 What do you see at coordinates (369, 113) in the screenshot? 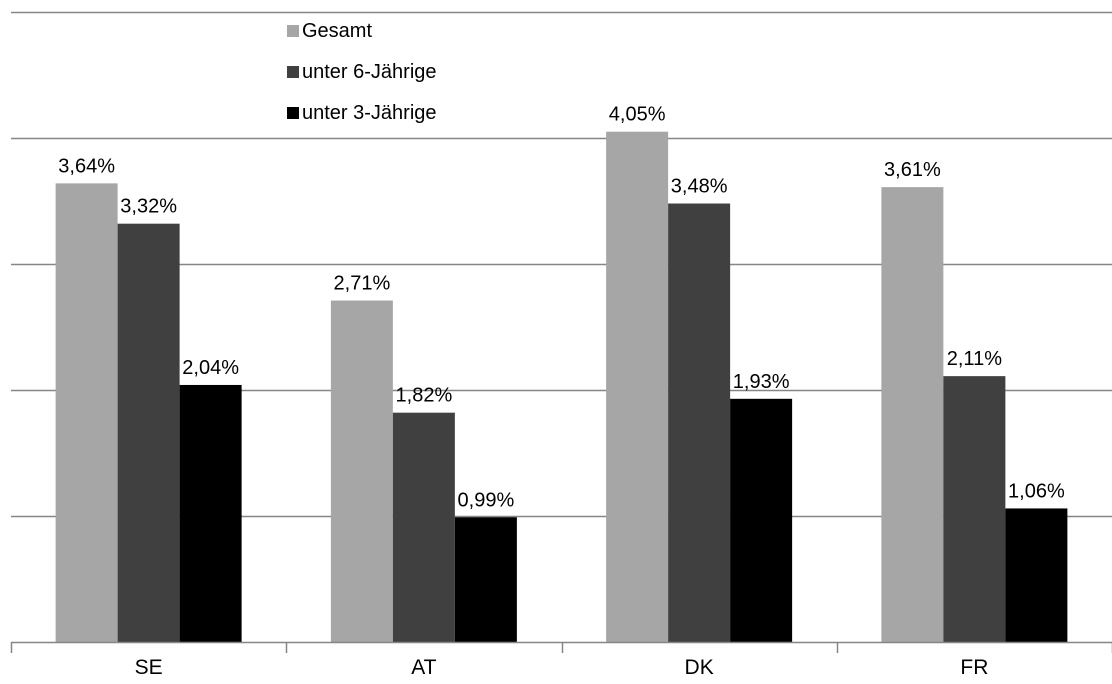
I see `legend-label: unter 3-Jährige` at bounding box center [369, 113].